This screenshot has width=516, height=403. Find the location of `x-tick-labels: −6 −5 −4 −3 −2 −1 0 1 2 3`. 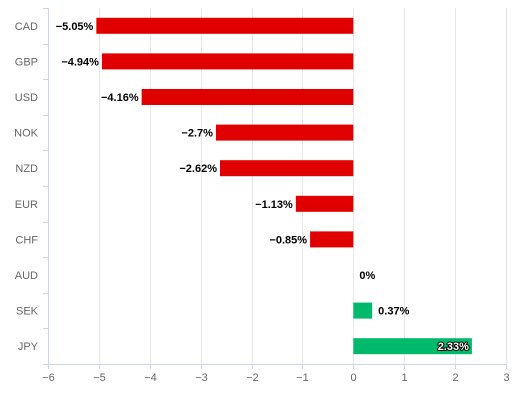

x-tick-labels: −6 −5 −4 −3 −2 −1 0 1 2 3 is located at coordinates (276, 374).